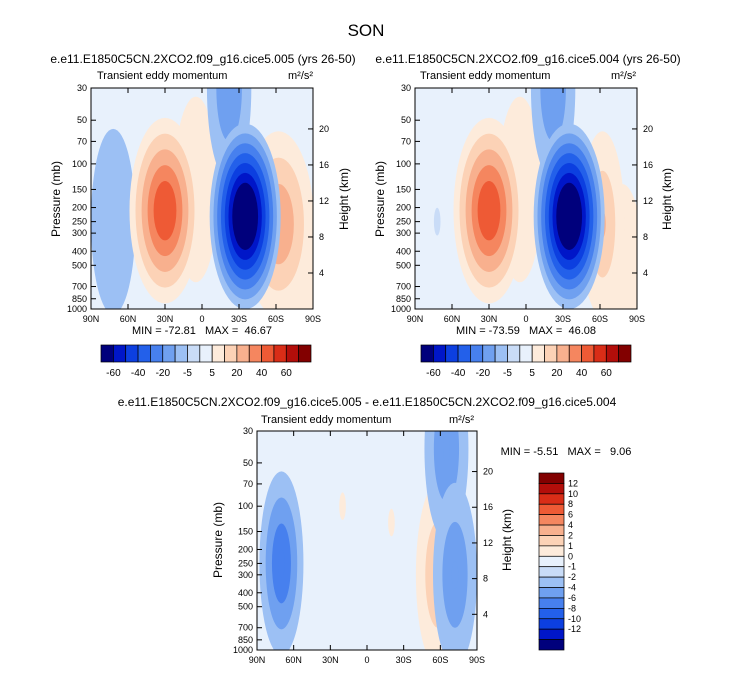 The height and width of the screenshot is (673, 733). Describe the element at coordinates (344, 199) in the screenshot. I see `panel-1-ylabel-right: Height (km)` at that location.